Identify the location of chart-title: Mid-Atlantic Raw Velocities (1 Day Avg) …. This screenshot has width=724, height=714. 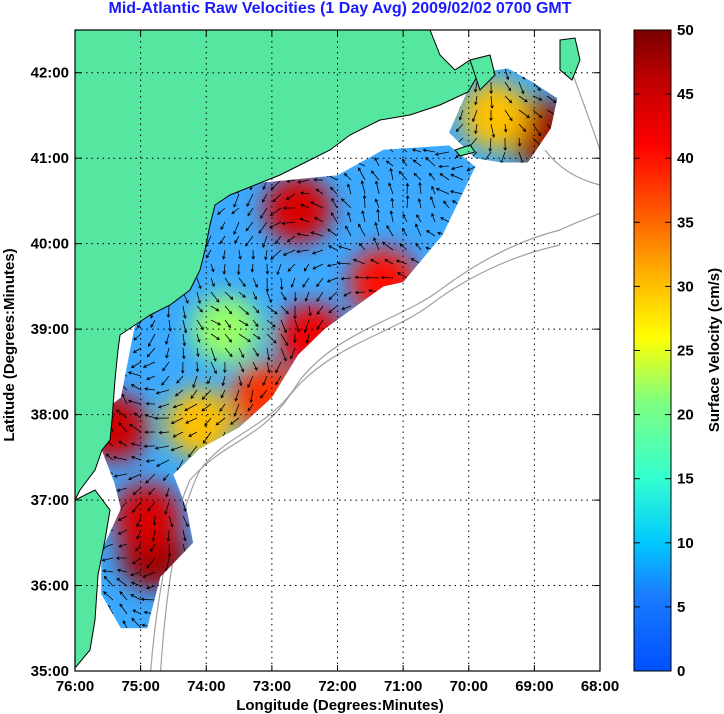
(340, 8).